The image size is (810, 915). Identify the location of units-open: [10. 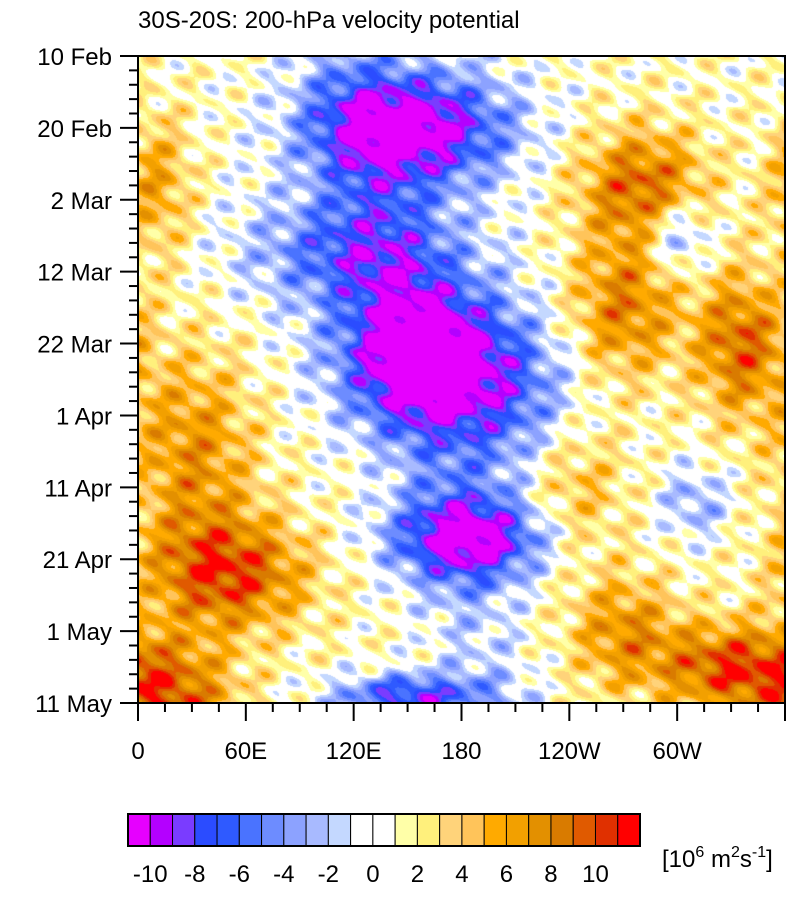
(678, 859).